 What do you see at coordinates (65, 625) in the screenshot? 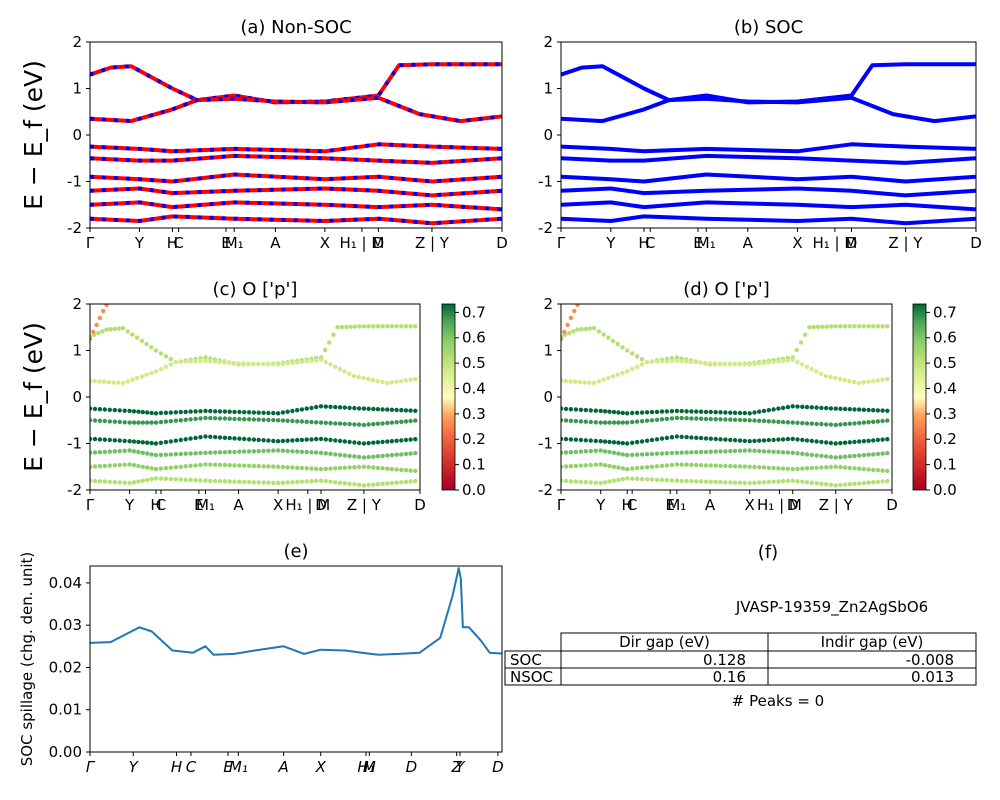
I see `y-tick-label-e-3: 0.03` at bounding box center [65, 625].